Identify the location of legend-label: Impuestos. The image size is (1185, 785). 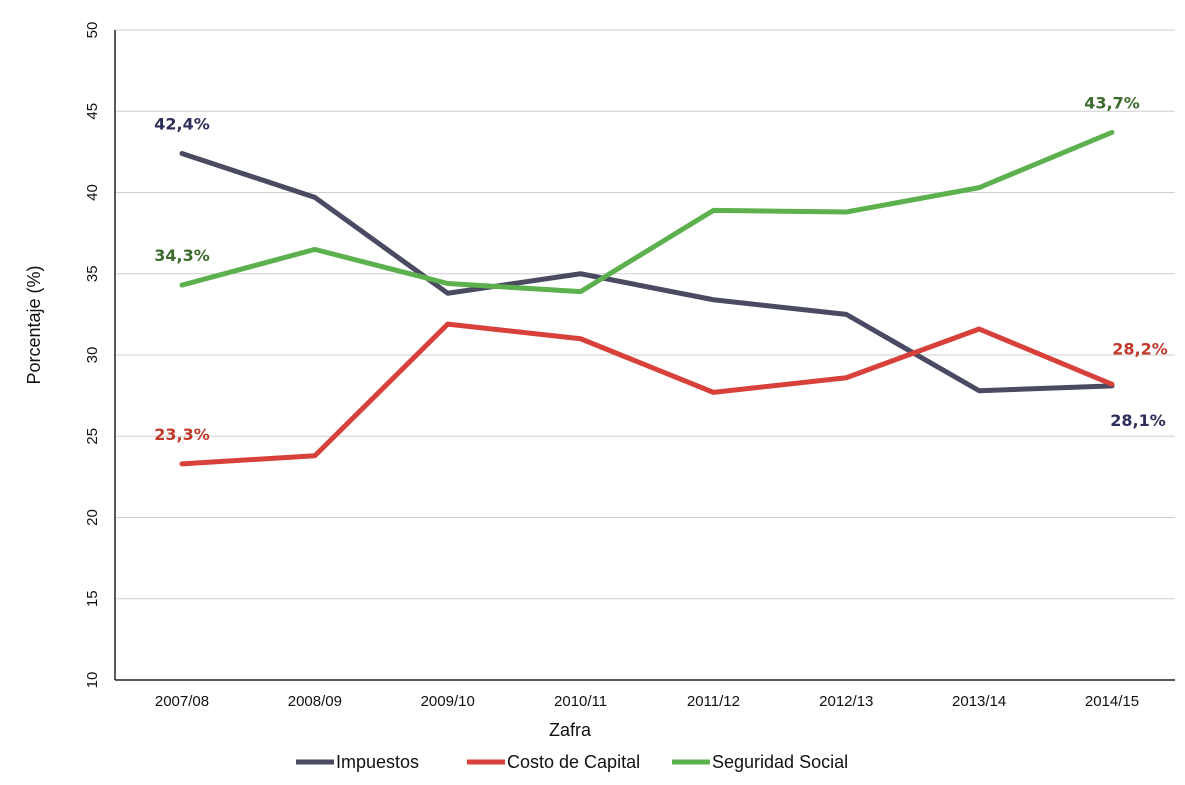
(377, 762).